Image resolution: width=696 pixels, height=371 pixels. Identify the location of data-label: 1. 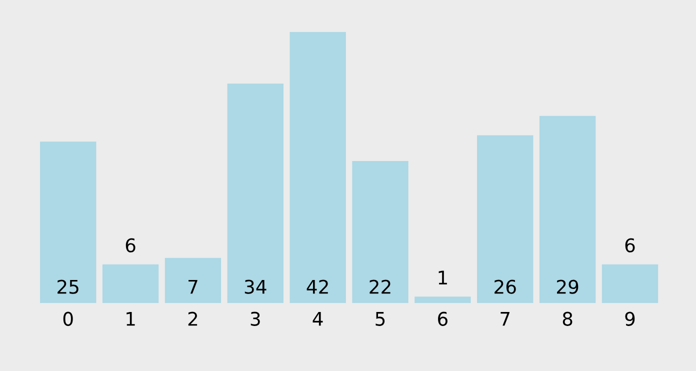
(442, 277).